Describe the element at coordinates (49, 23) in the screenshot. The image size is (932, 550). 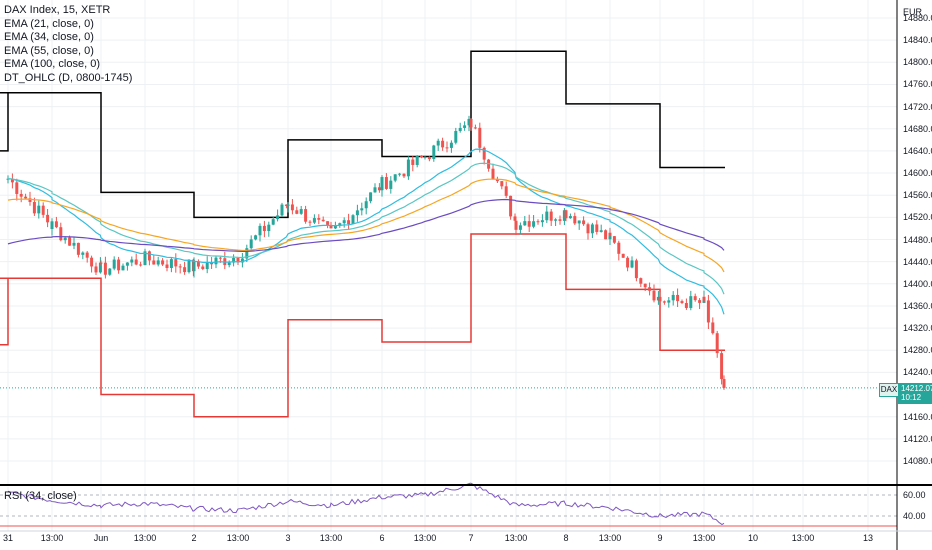
I see `legend-ema-21: EMA (21, close, 0)` at that location.